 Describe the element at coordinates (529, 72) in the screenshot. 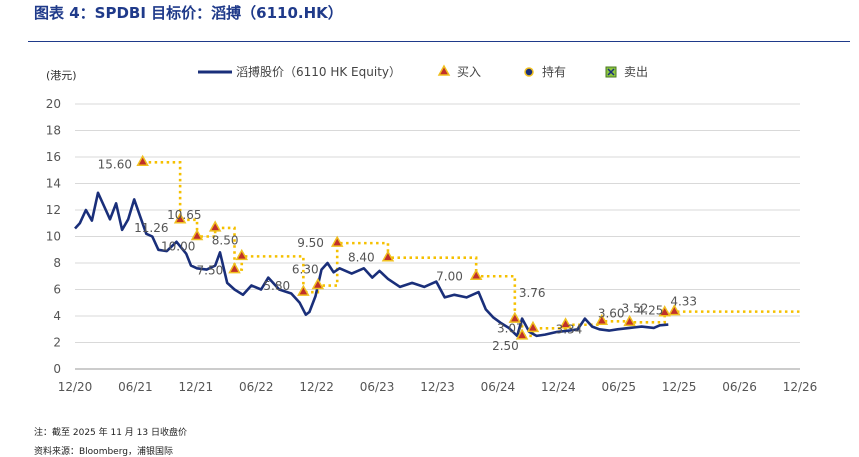

I see `circle-icon` at that location.